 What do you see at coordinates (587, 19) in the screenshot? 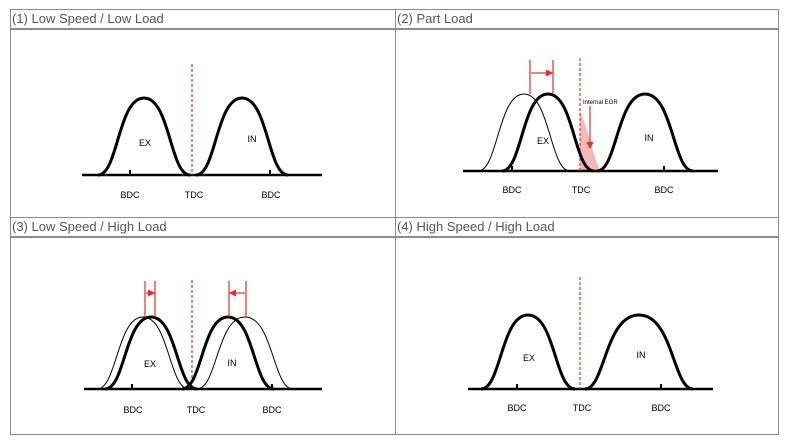
I see `panel-2-header: (2) Part Load` at bounding box center [587, 19].